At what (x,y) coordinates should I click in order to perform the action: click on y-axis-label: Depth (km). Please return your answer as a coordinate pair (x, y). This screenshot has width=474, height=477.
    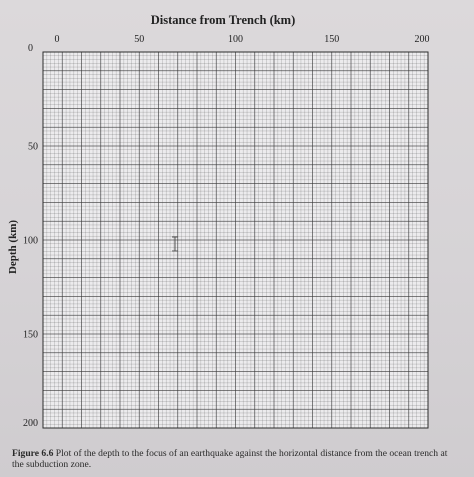
    Looking at the image, I should click on (13, 247).